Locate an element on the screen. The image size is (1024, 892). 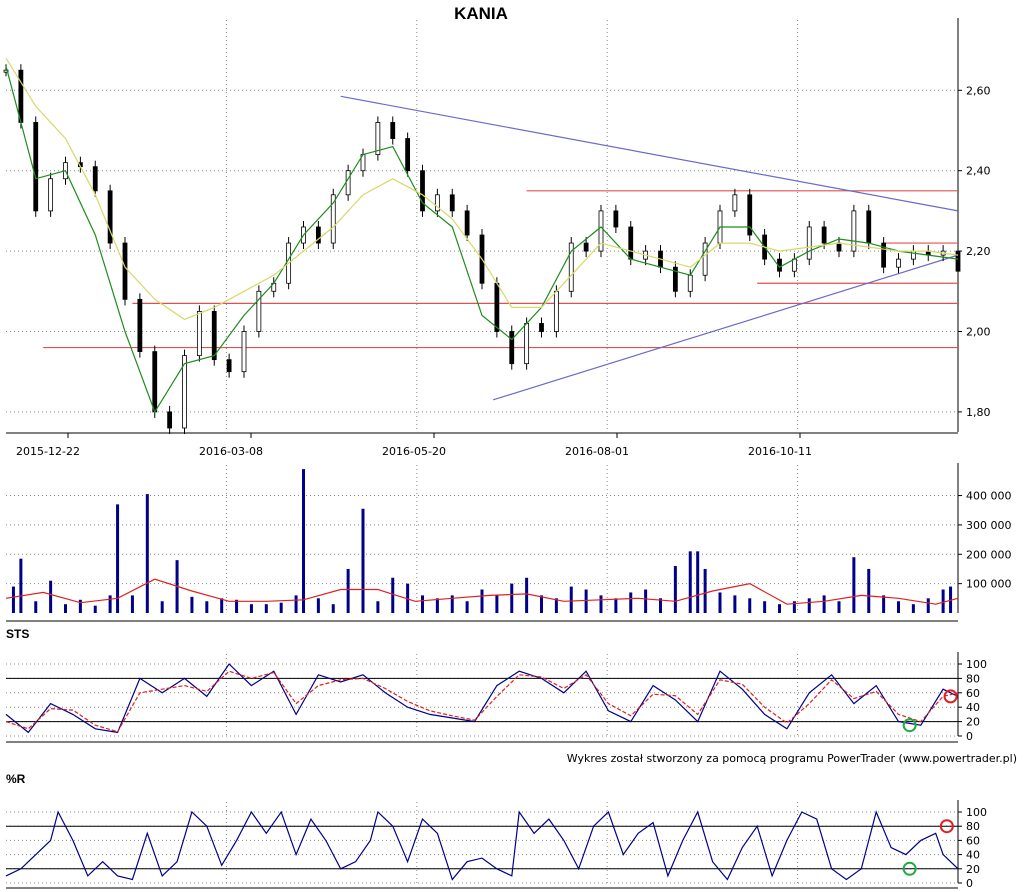
y-tick-label: 20 is located at coordinates (973, 722).